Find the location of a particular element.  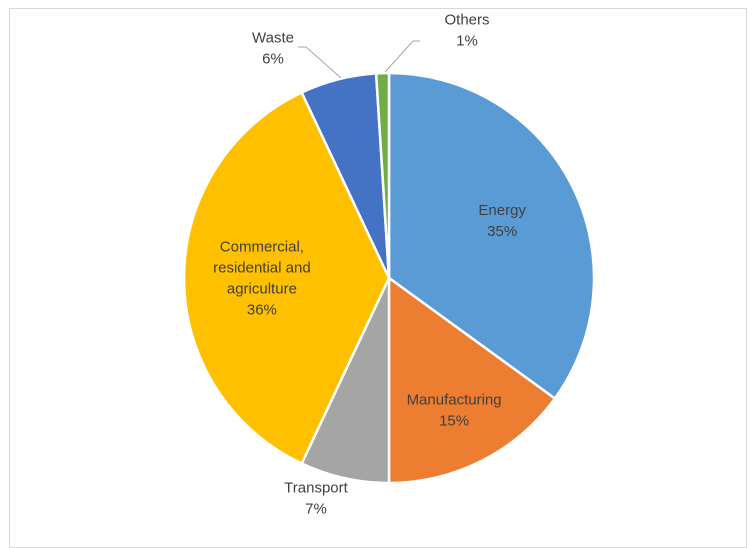

data-label-transport: Transport 7% is located at coordinates (316, 499).